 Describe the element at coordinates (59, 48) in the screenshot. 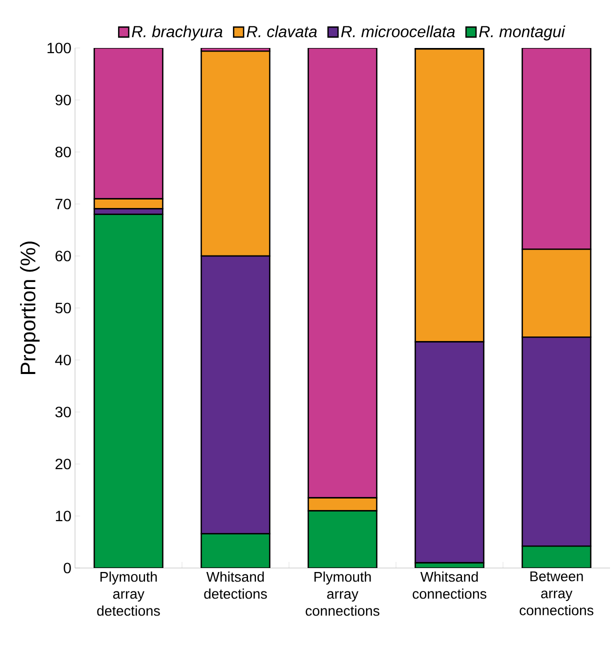

I see `y-tick-label: 100` at that location.